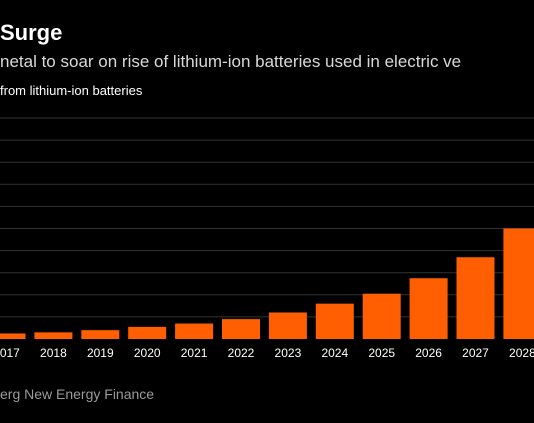  What do you see at coordinates (194, 353) in the screenshot?
I see `x-tick-label-2021: 2021` at bounding box center [194, 353].